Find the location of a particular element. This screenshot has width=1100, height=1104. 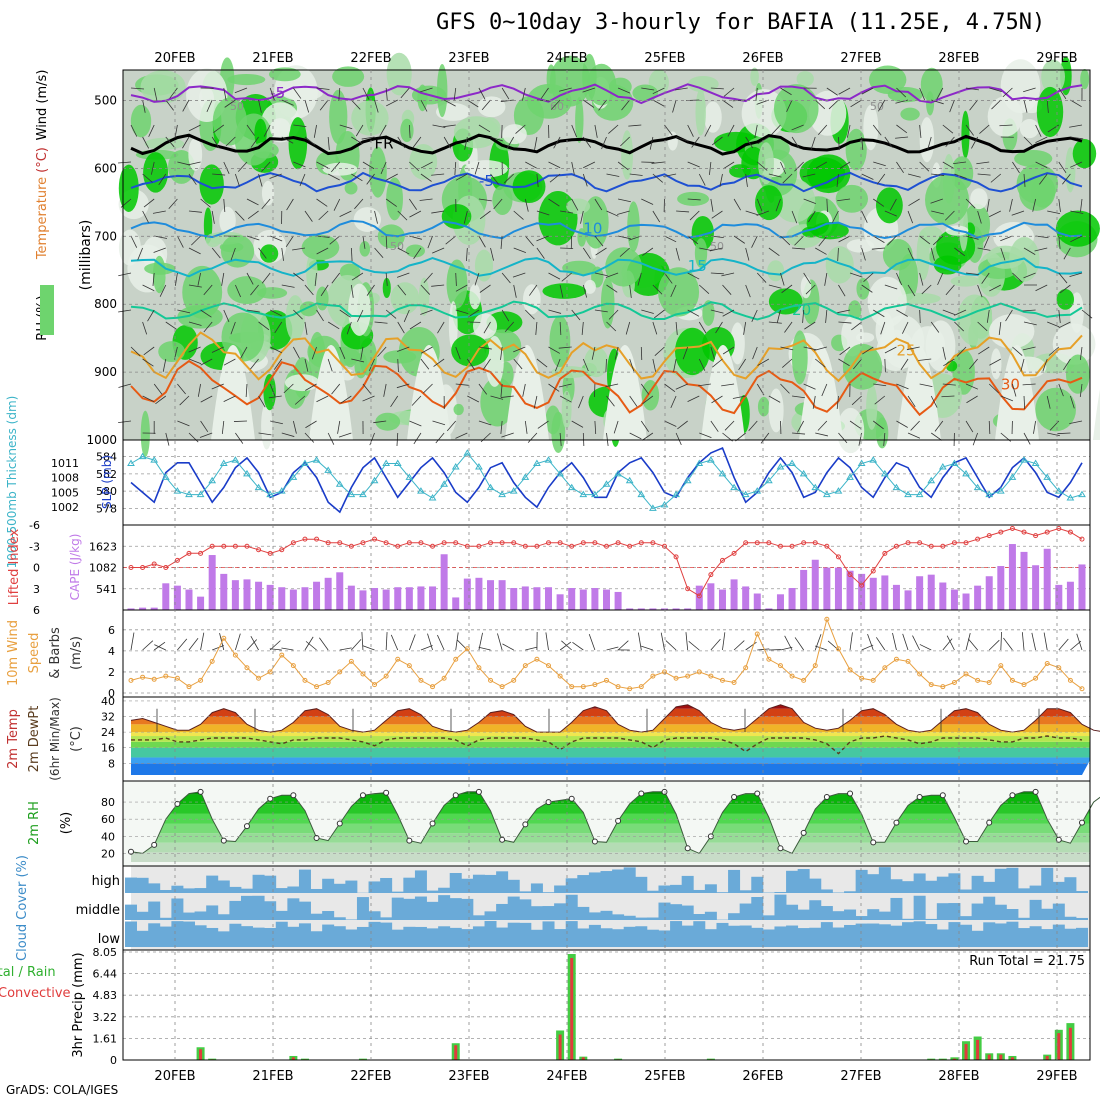

precip-legend-total: Total / Rain is located at coordinates (28, 972).